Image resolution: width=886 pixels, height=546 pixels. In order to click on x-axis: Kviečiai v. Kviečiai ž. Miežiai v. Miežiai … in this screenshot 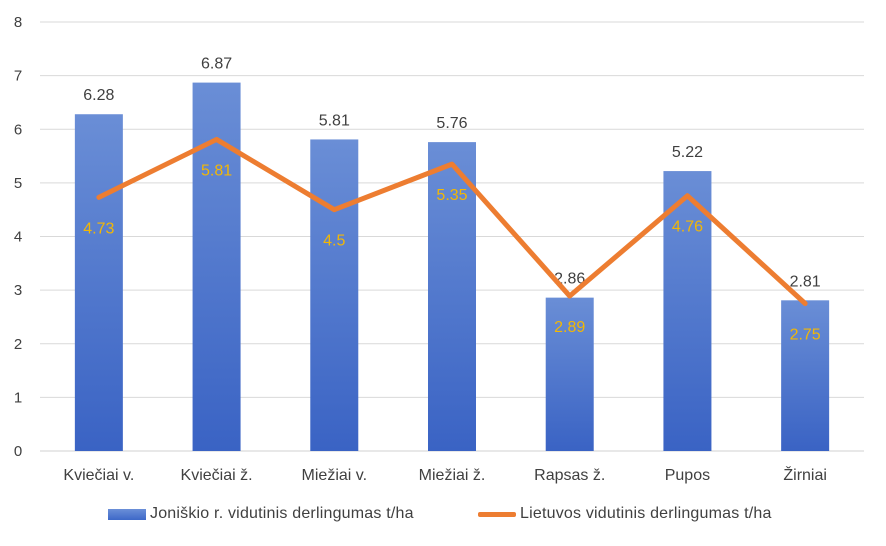, I will do `click(444, 474)`.